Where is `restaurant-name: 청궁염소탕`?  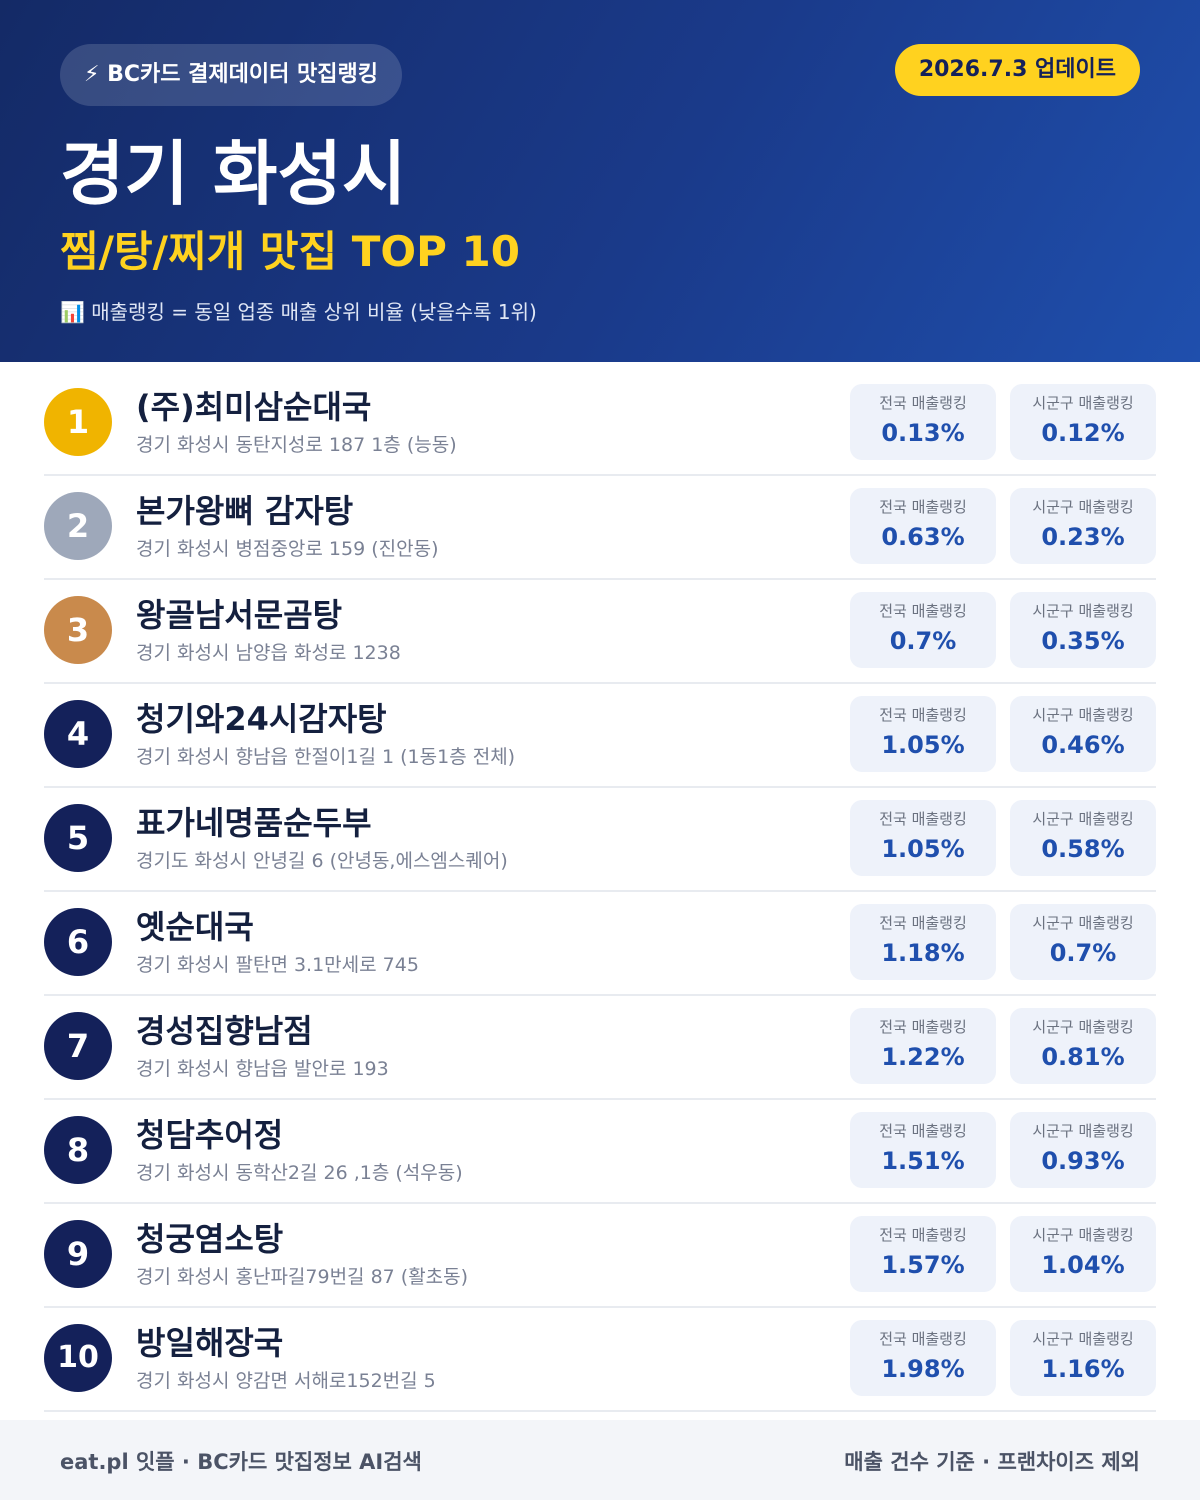
restaurant-name: 청궁염소탕 is located at coordinates (210, 1239).